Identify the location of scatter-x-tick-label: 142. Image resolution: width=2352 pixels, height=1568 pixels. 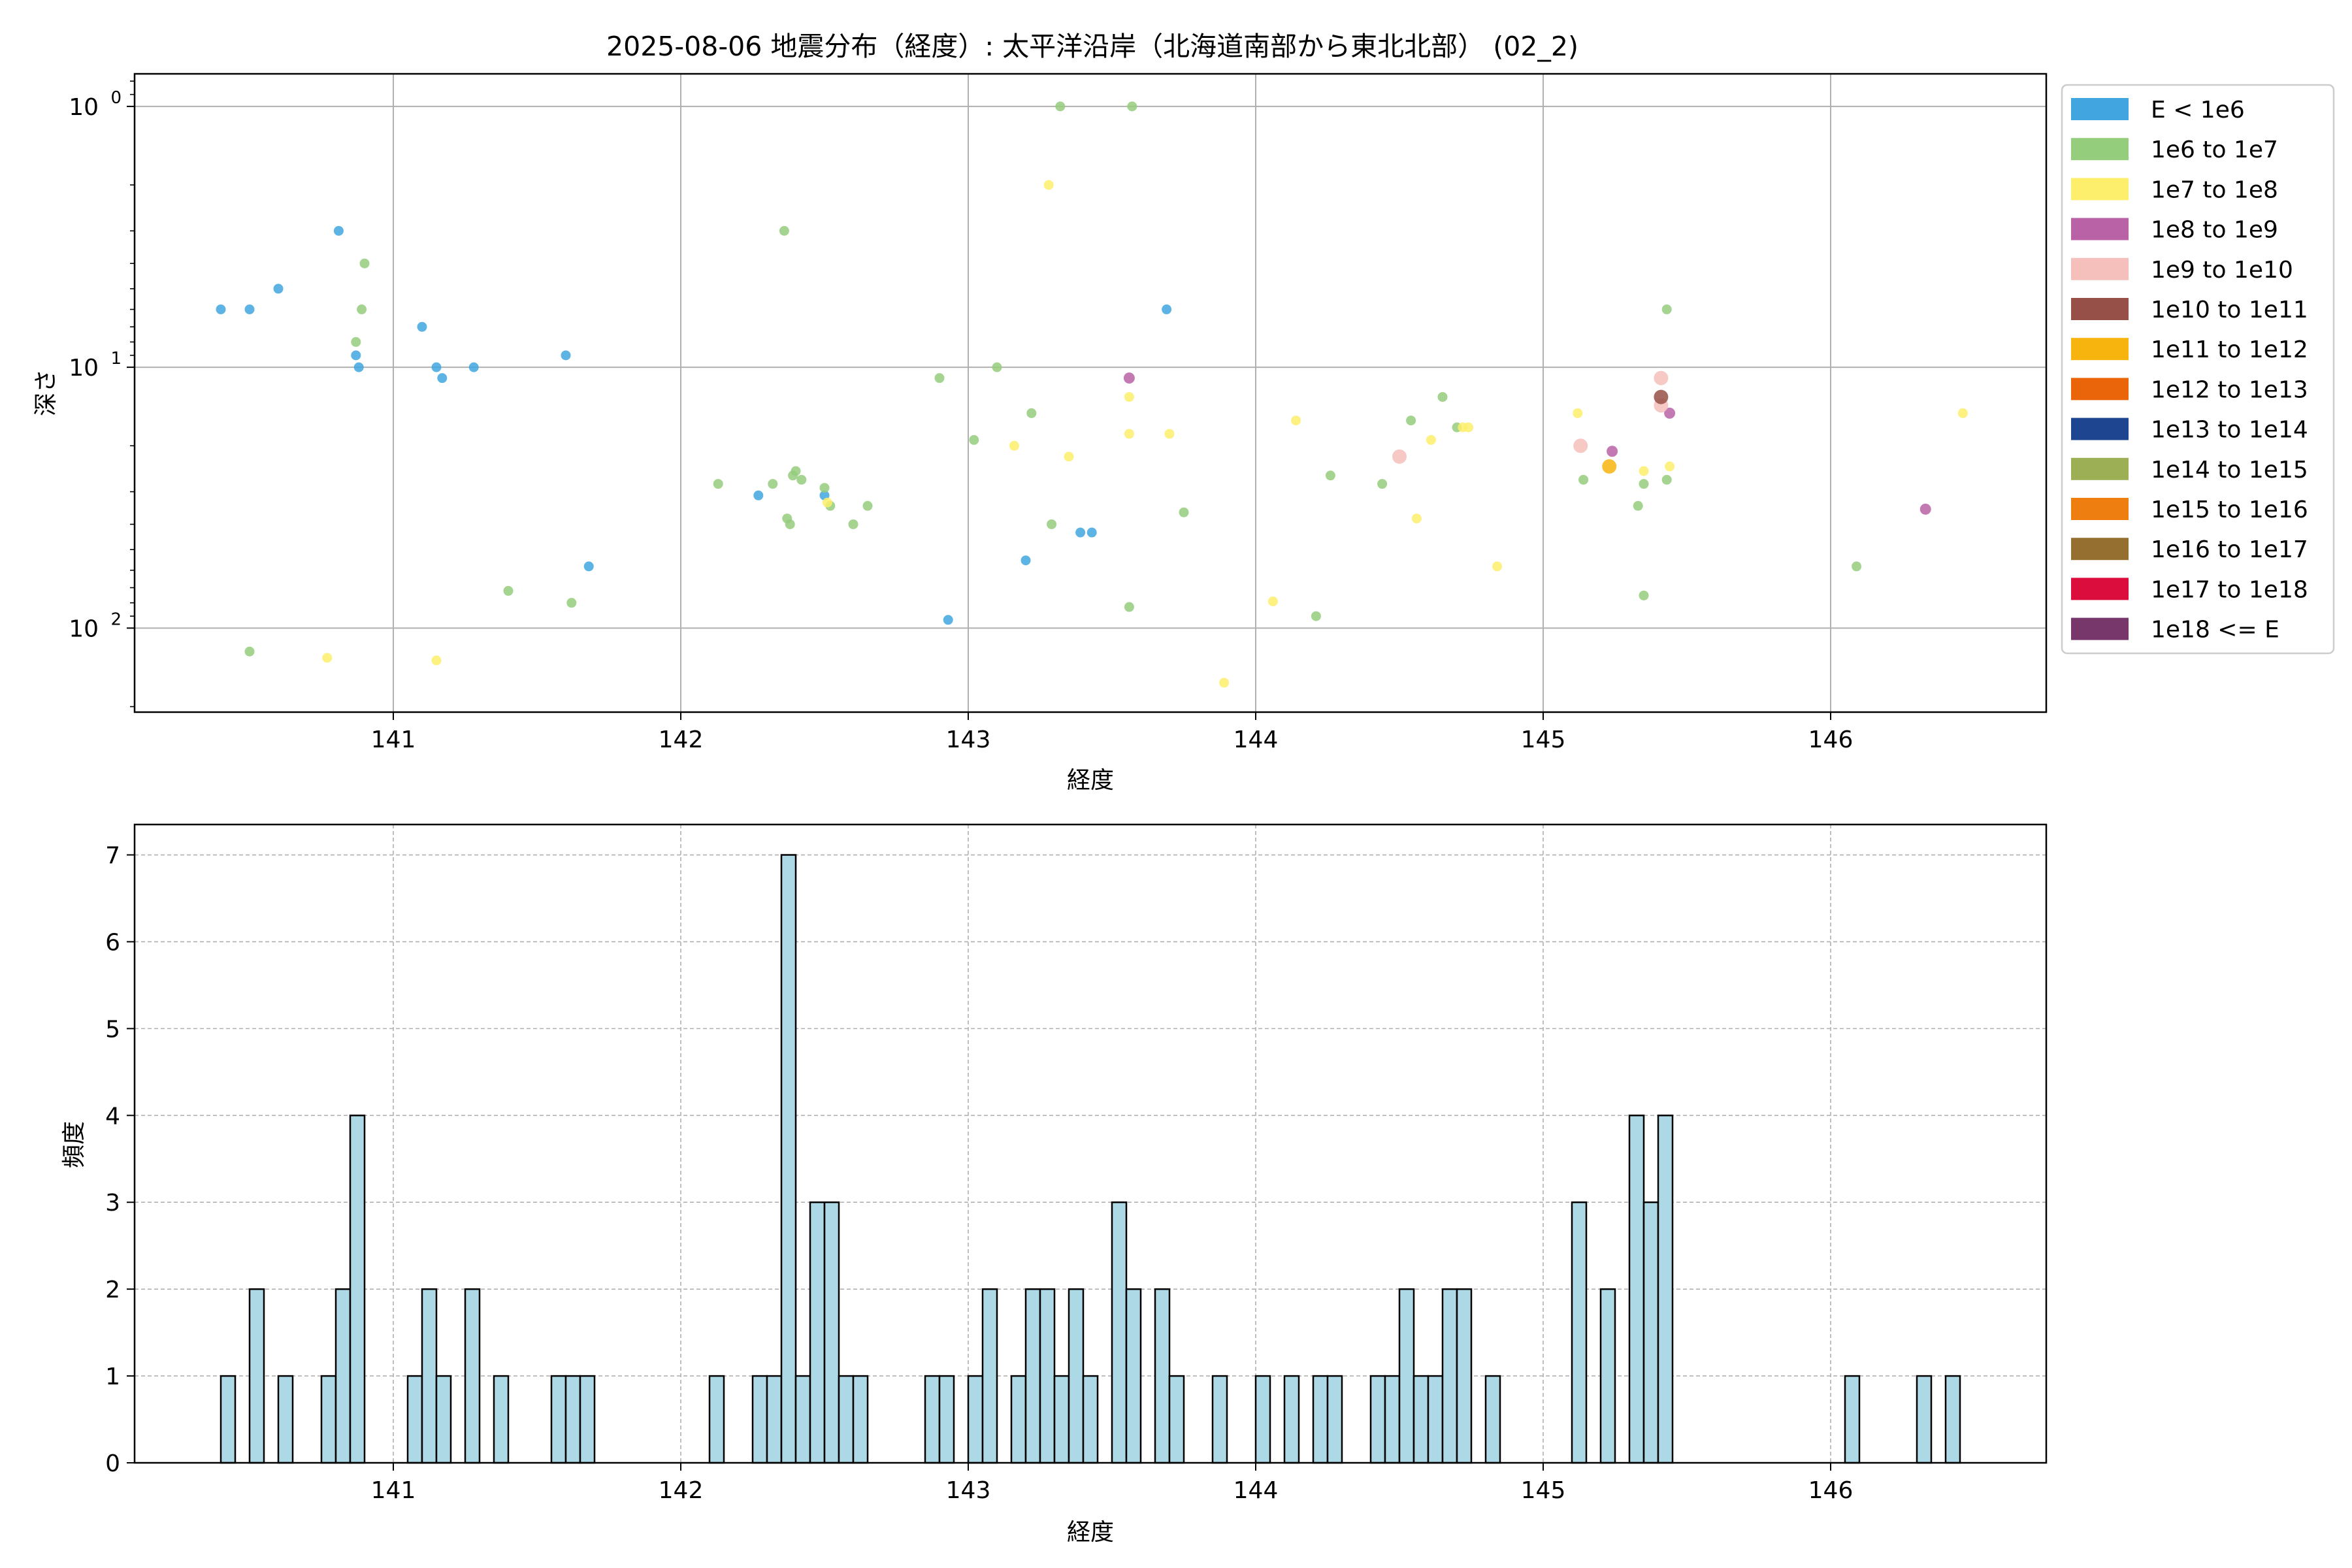
(681, 740).